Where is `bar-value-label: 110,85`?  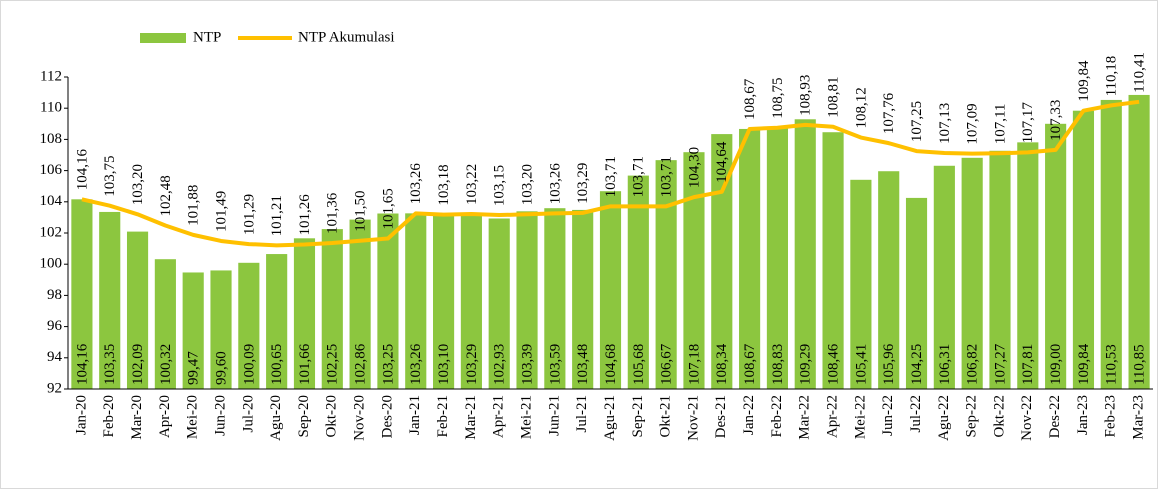
bar-value-label: 110,85 is located at coordinates (1140, 364).